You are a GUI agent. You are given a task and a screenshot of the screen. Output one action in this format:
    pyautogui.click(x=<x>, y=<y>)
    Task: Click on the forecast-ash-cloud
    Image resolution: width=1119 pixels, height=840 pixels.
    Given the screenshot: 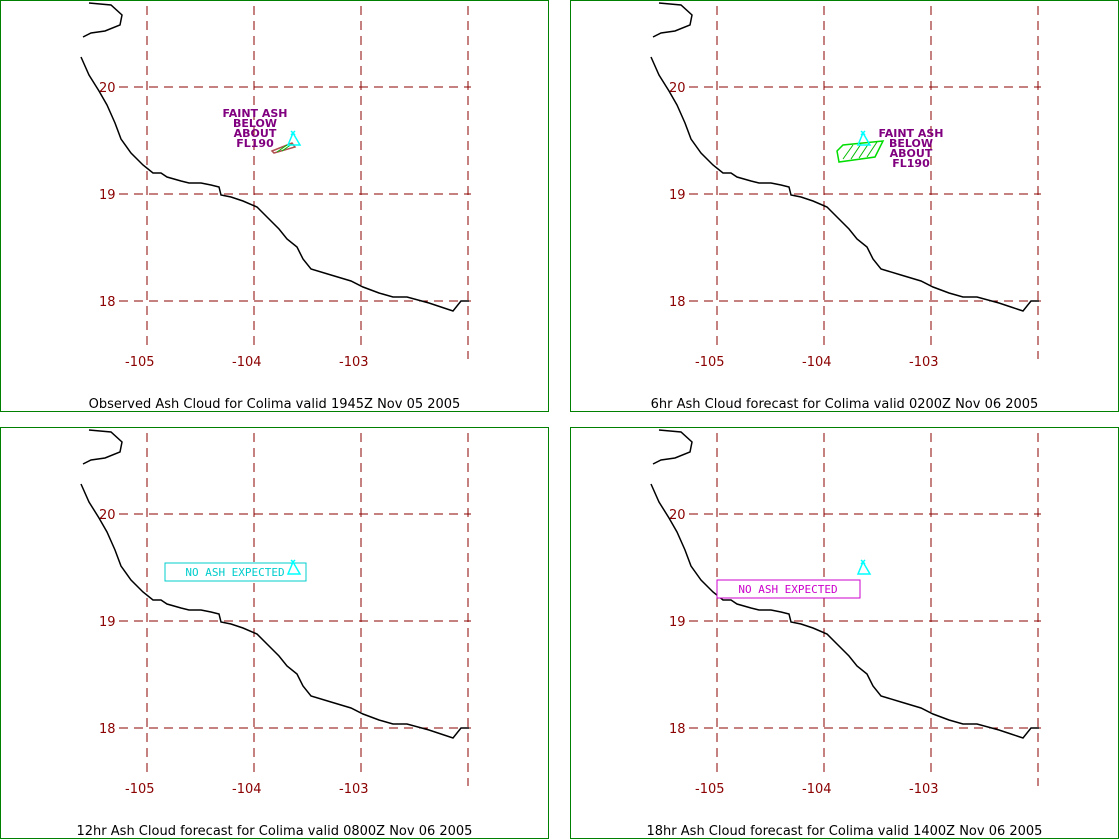 What is the action you would take?
    pyautogui.click(x=860, y=151)
    